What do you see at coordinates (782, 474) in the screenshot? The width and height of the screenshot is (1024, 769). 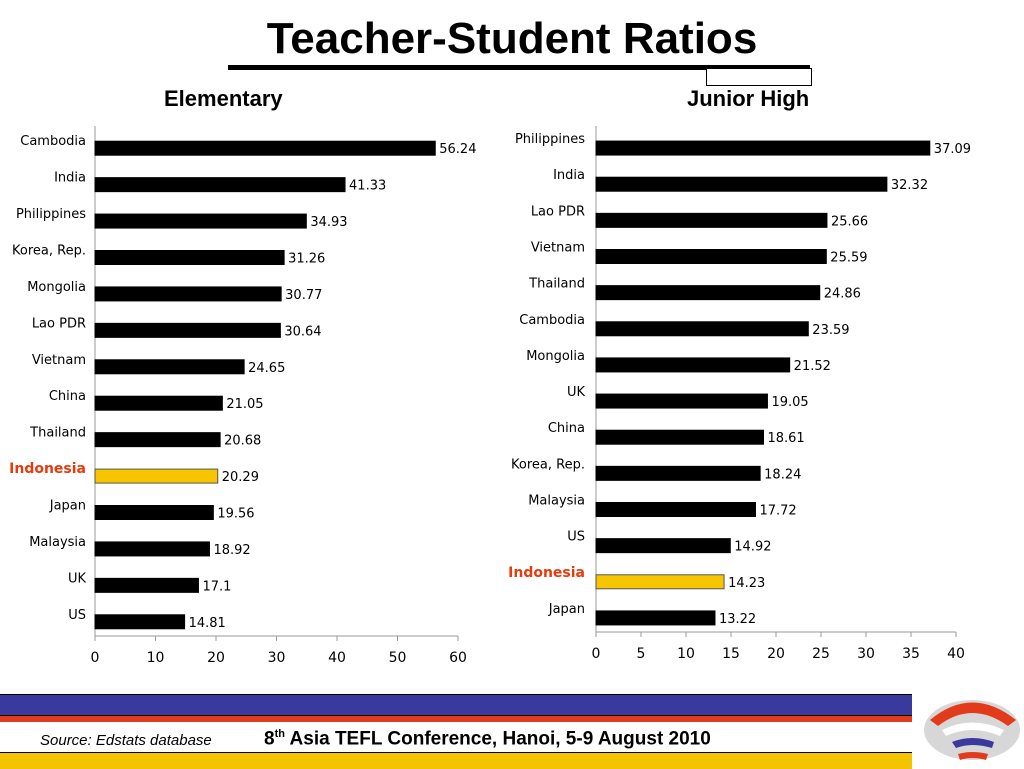 I see `junior-high-value-label: 18.24` at bounding box center [782, 474].